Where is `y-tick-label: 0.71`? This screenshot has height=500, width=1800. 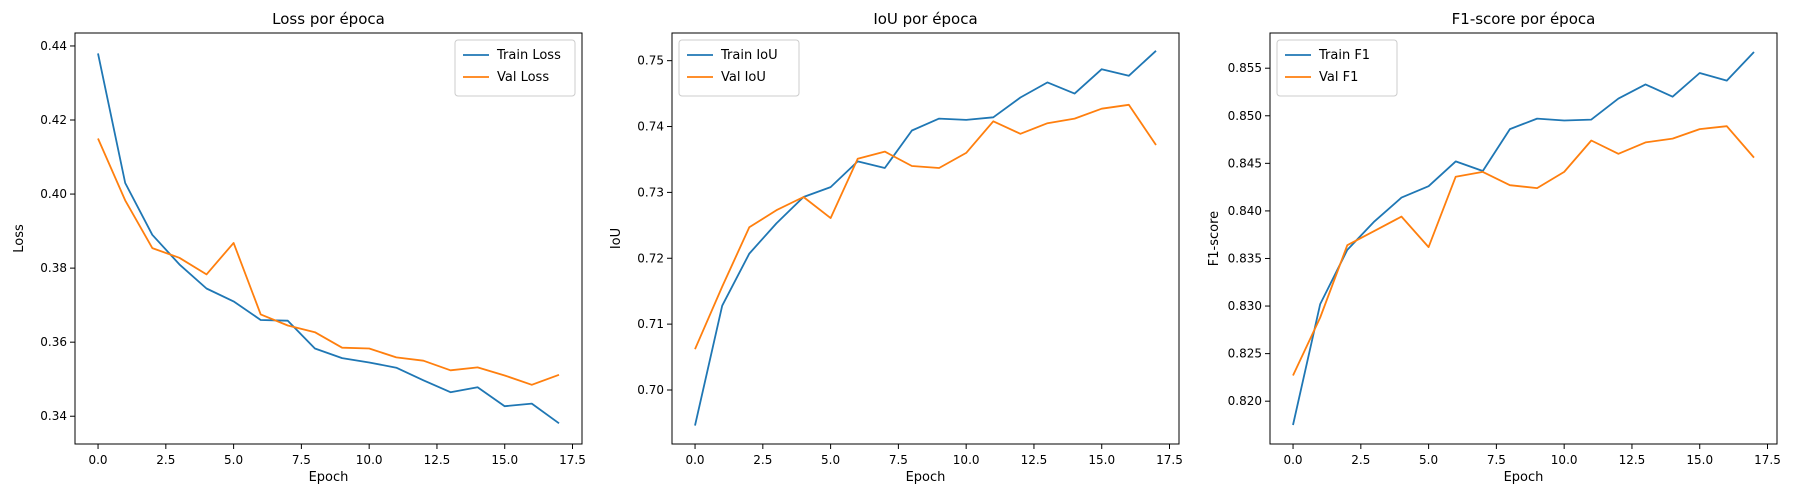
y-tick-label: 0.71 is located at coordinates (650, 324).